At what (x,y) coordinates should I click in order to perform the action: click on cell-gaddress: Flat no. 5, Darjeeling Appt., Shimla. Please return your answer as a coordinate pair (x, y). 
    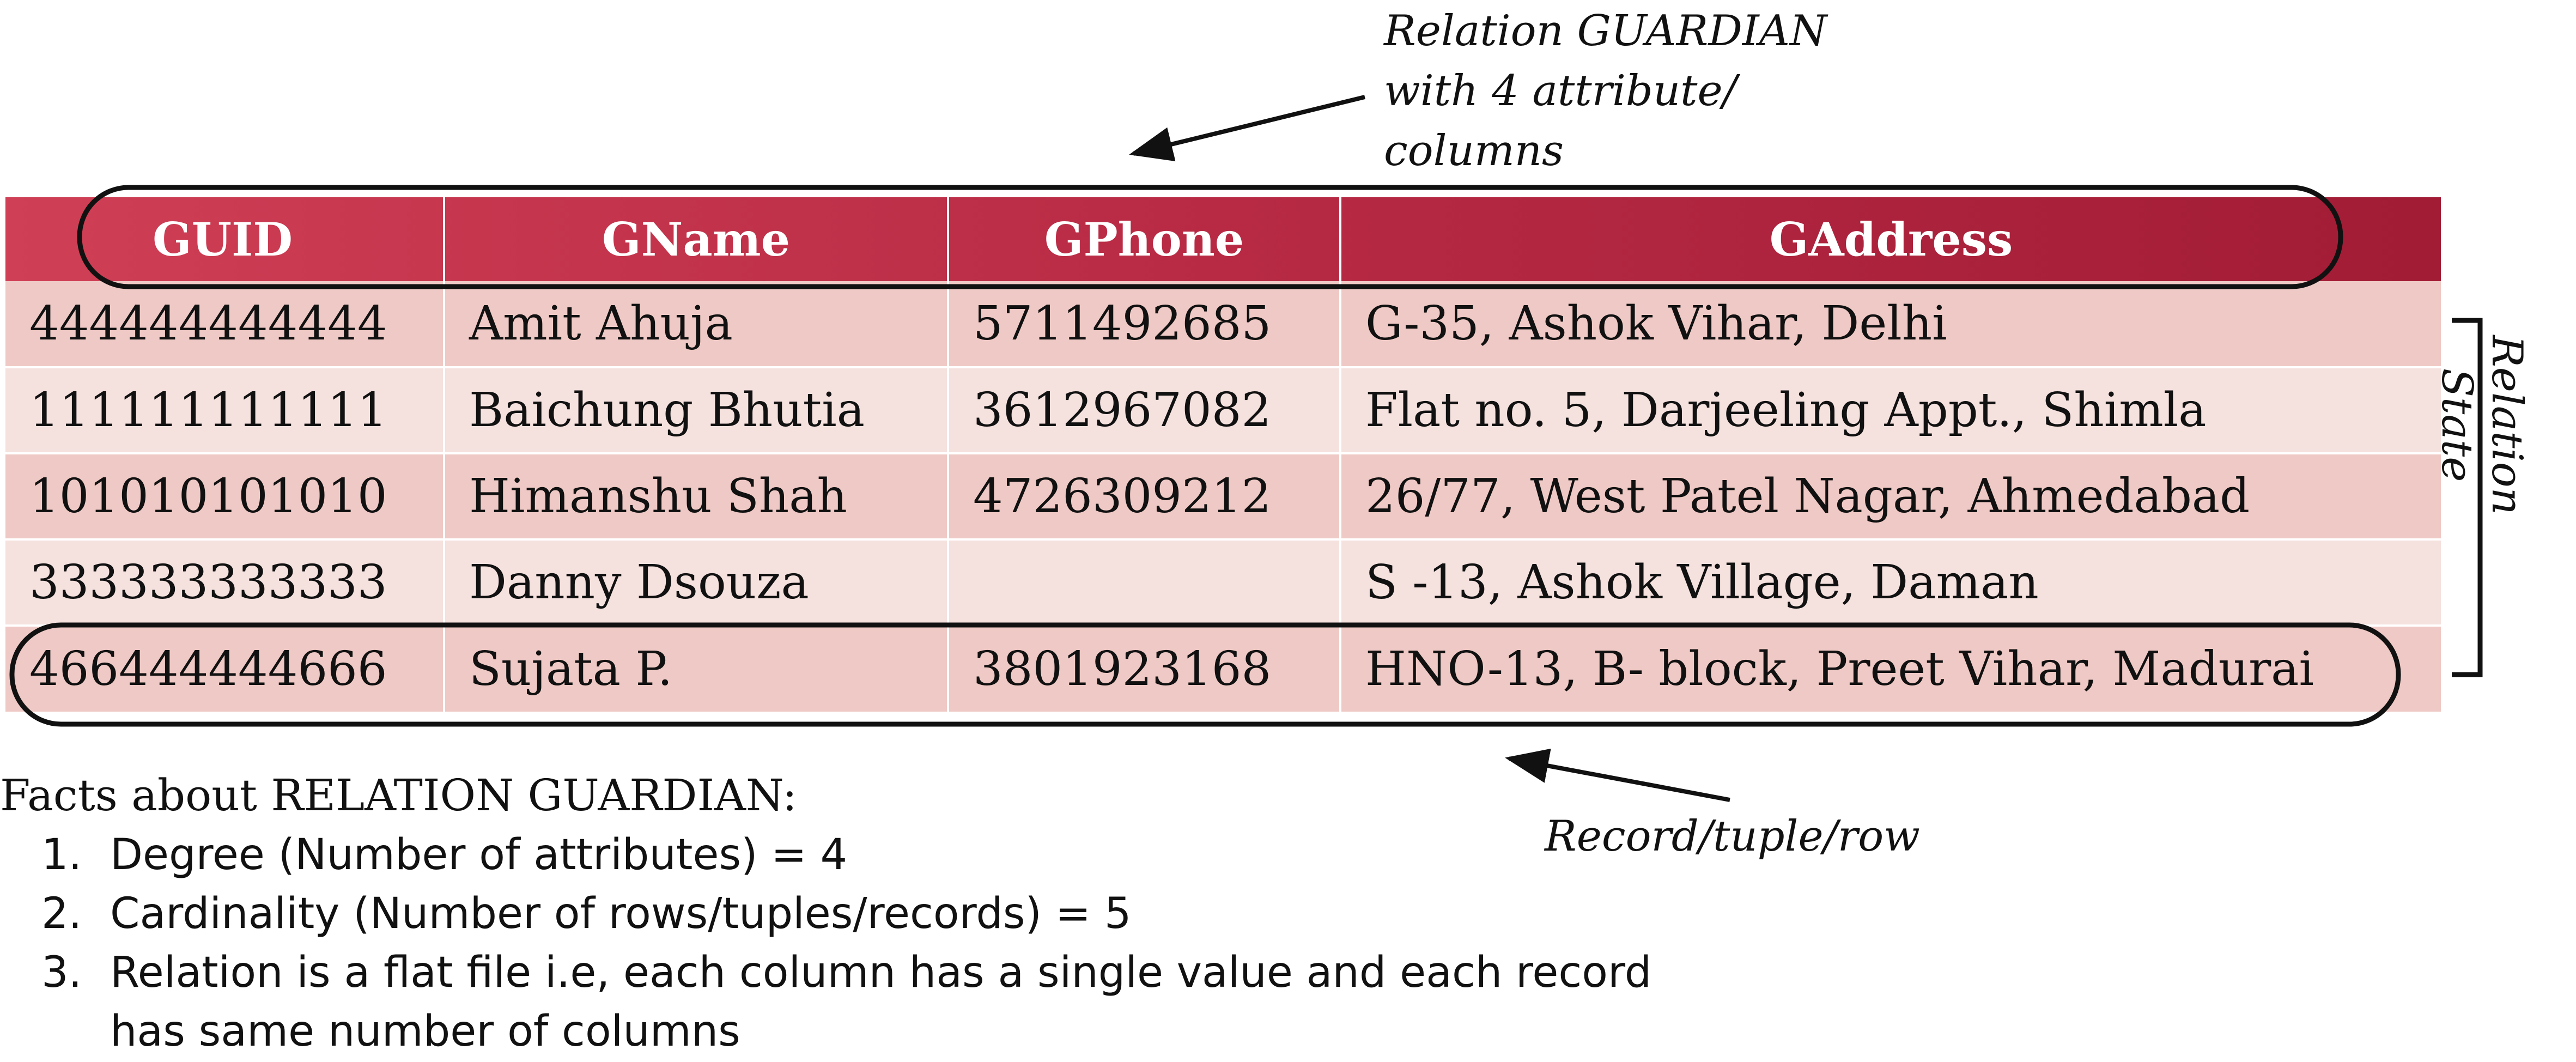
    Looking at the image, I should click on (1891, 410).